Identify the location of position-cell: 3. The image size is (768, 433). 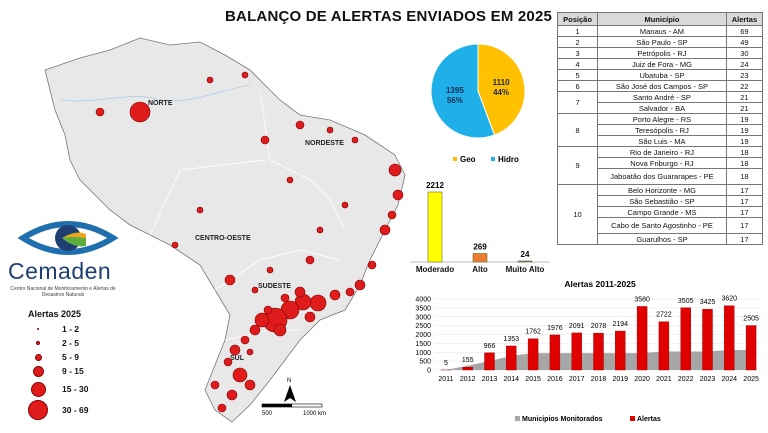
(577, 53).